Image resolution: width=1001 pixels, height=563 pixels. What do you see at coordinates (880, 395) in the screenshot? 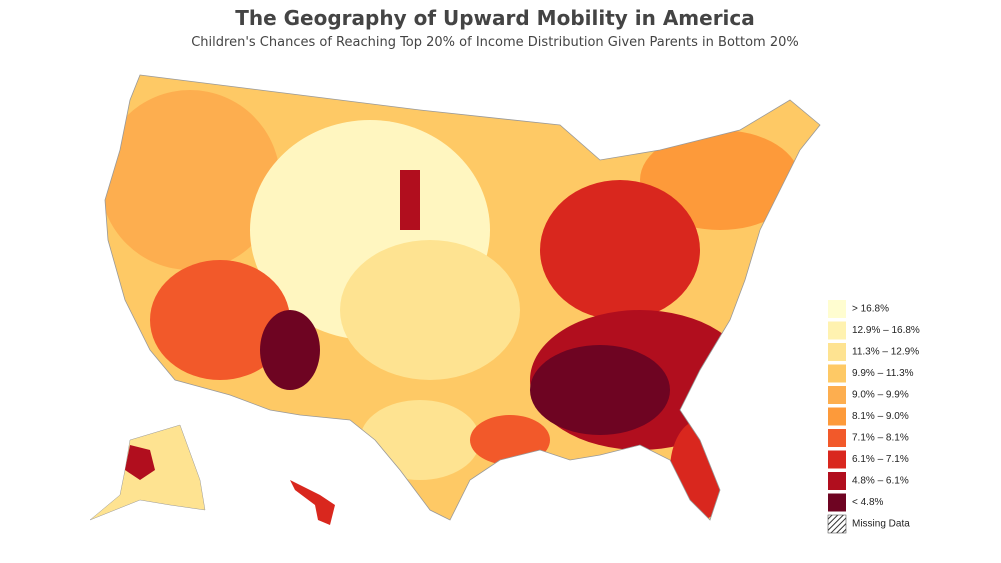
I see `legend-label: 9.0% – 9.9%` at bounding box center [880, 395].